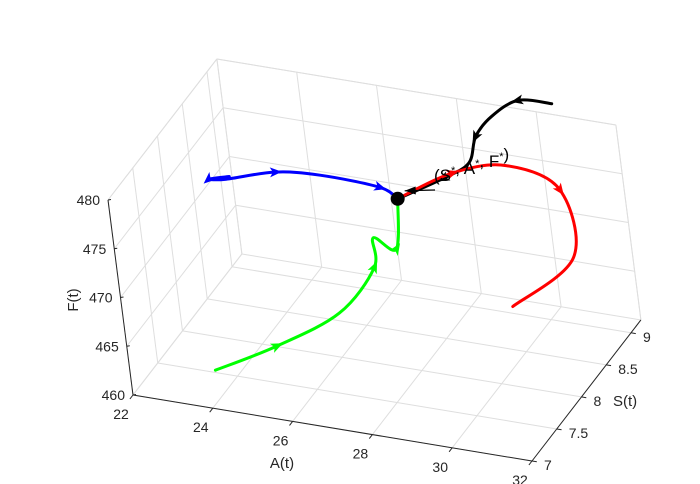 The height and width of the screenshot is (484, 700). I want to click on label-part: (S, so click(442, 175).